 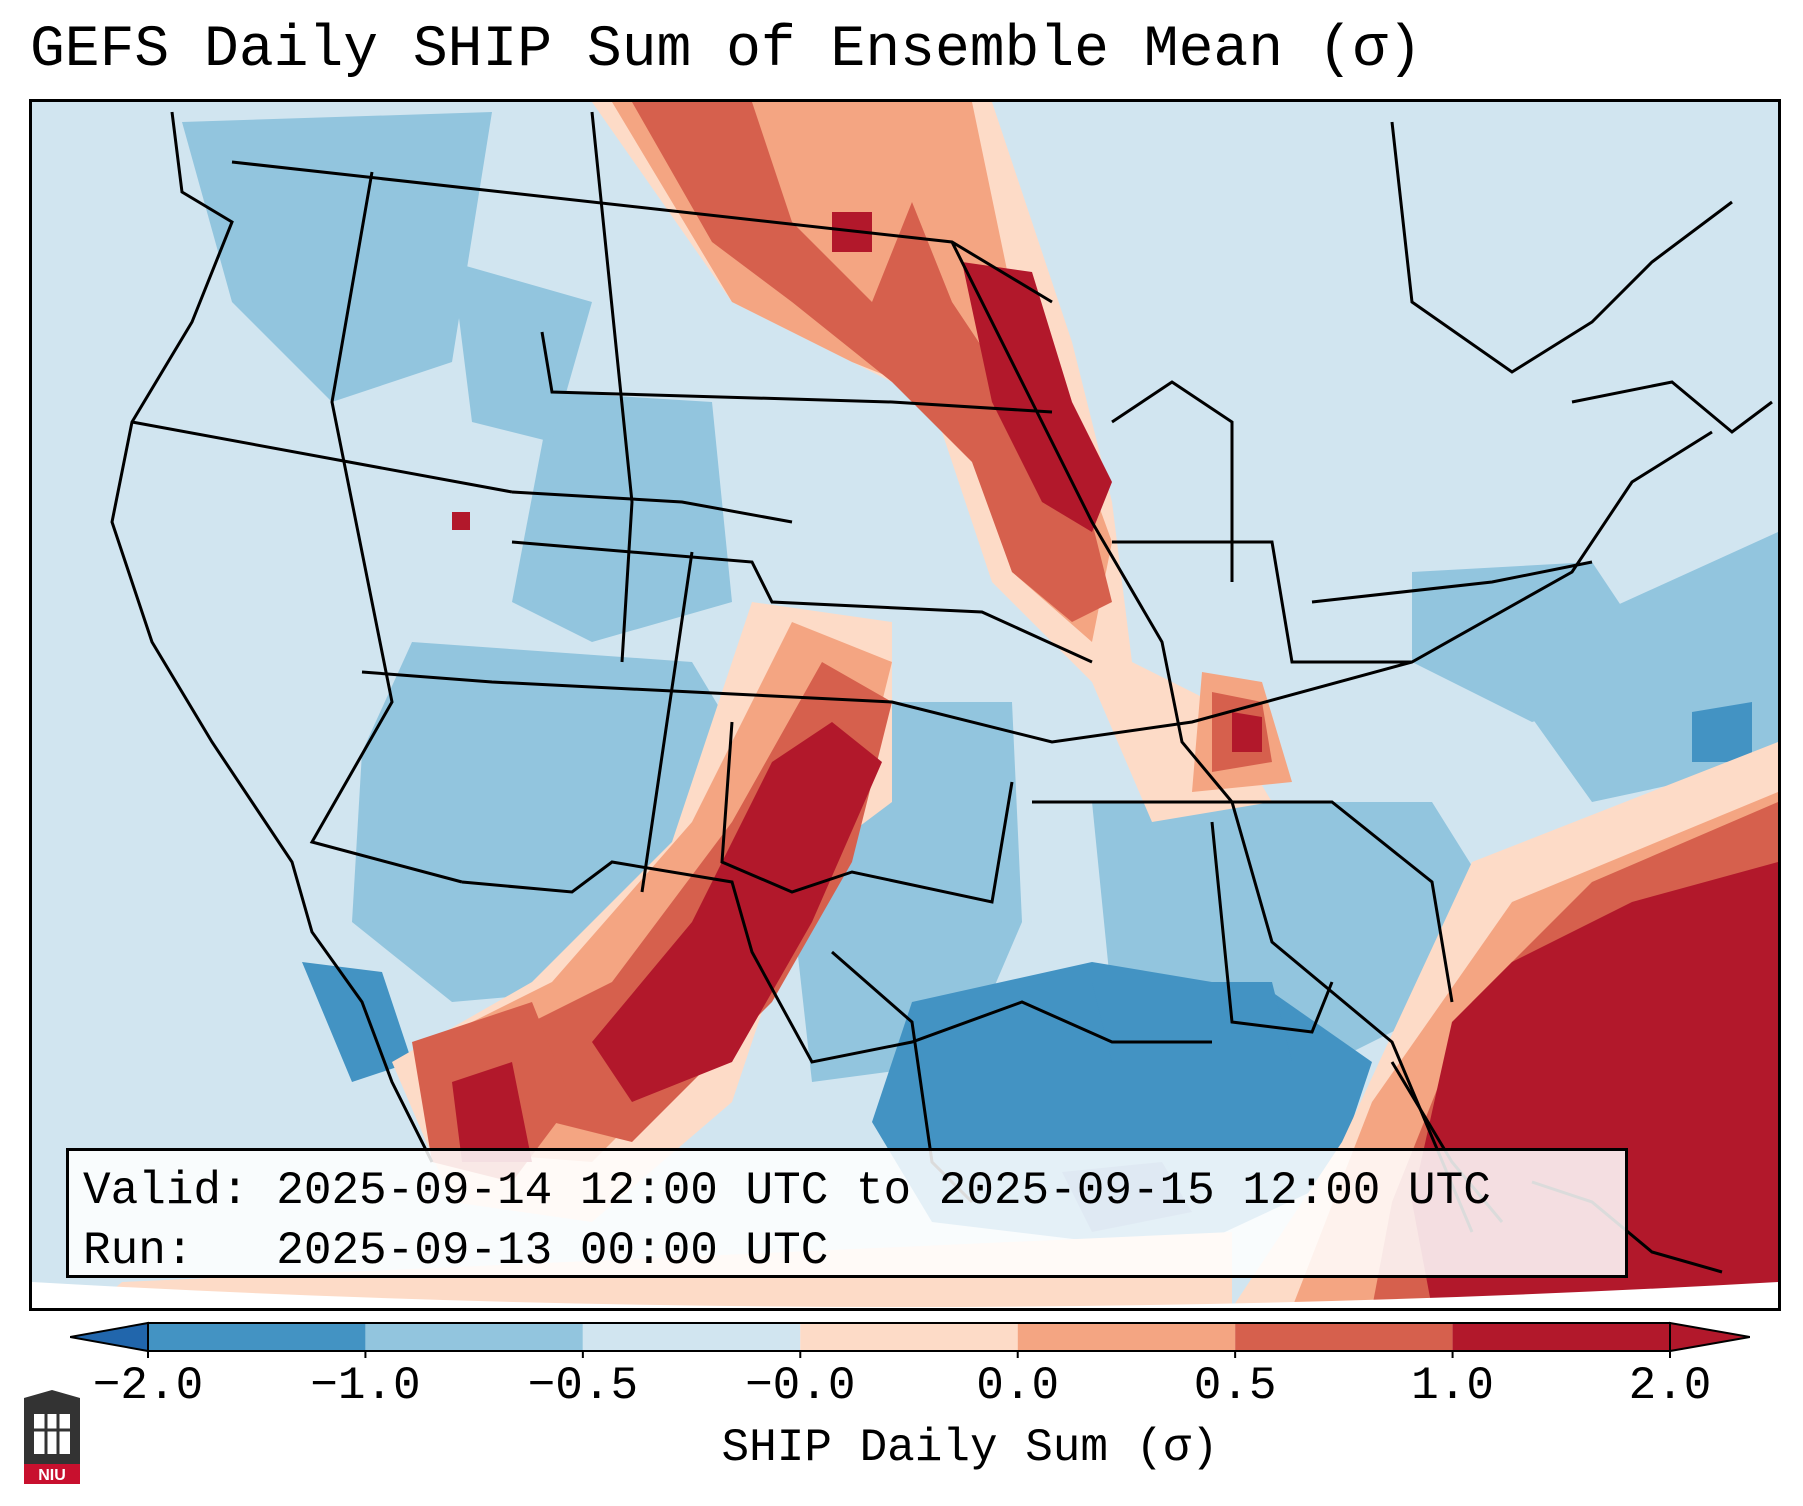 I want to click on colorbar-label: SHIP Daily Sum (σ), so click(x=970, y=1448).